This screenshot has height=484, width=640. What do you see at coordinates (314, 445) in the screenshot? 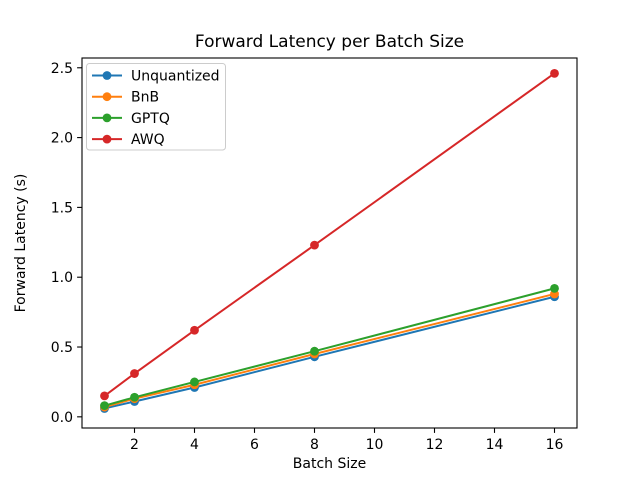
I see `x-tick-label: 8` at bounding box center [314, 445].